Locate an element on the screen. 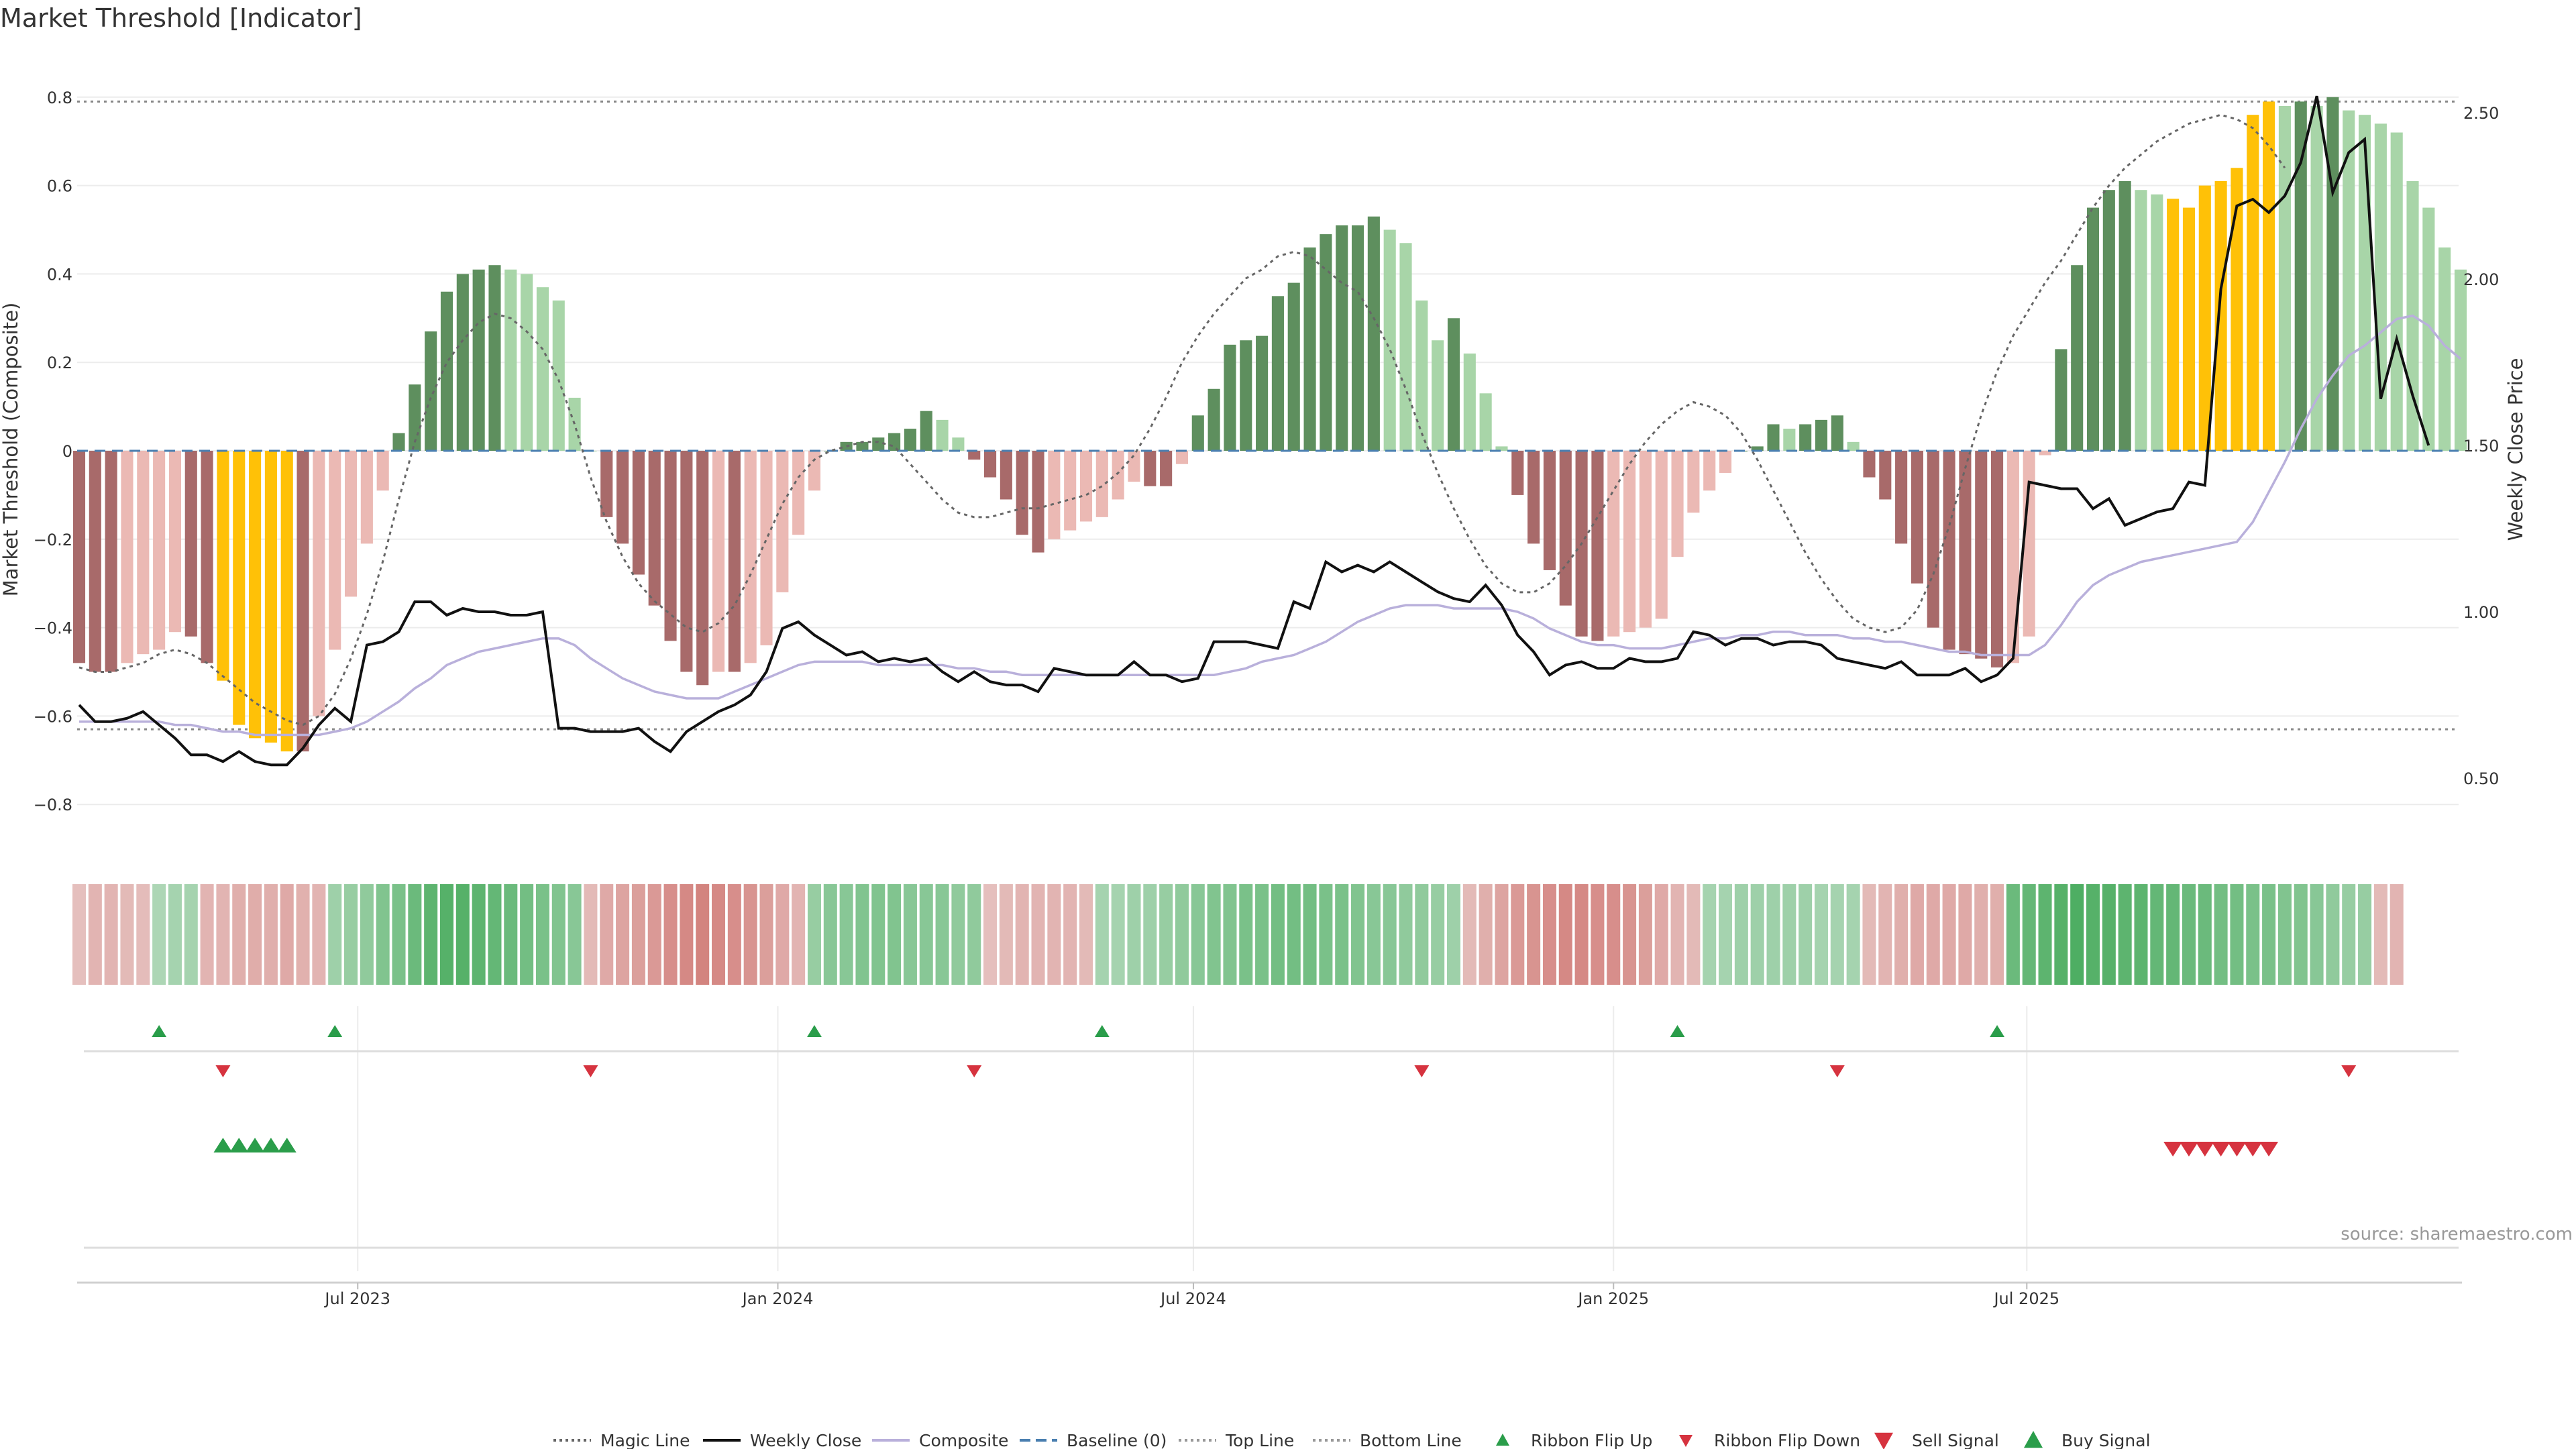 Image resolution: width=2576 pixels, height=1449 pixels. legend-buy-signal-label: Buy Signal is located at coordinates (2106, 1440).